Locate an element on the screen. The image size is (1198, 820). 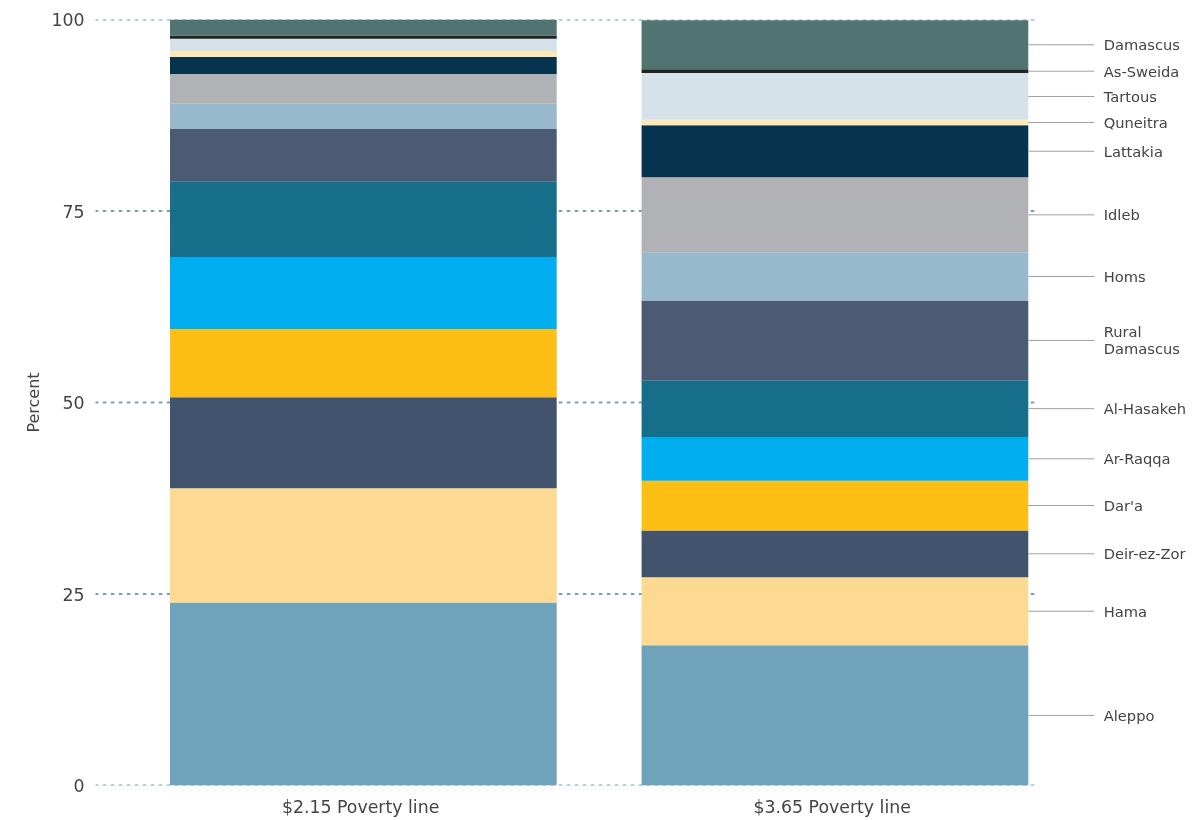
text: Ar-Raqqa is located at coordinates (1137, 459).